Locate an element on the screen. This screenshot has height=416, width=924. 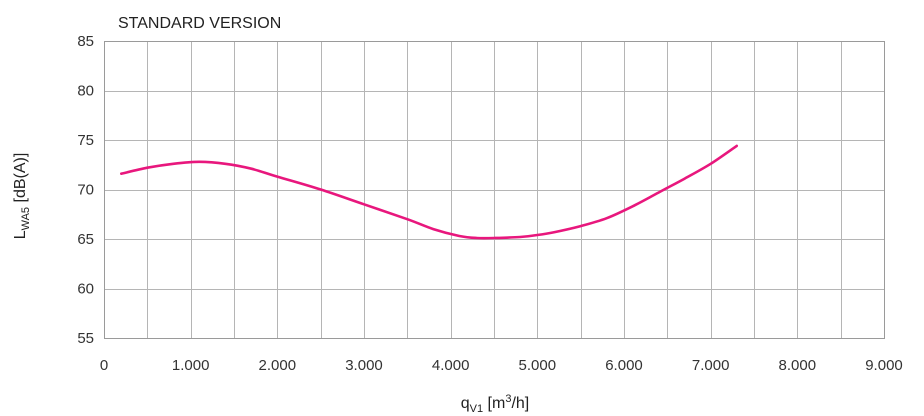
x-tick-label: 9.000 is located at coordinates (884, 365).